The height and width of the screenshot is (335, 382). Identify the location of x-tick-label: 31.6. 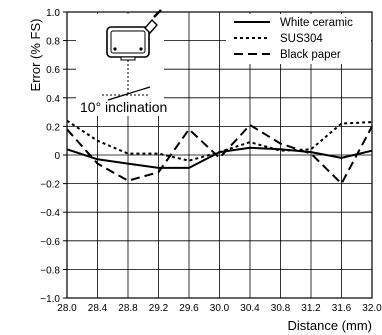
(342, 308).